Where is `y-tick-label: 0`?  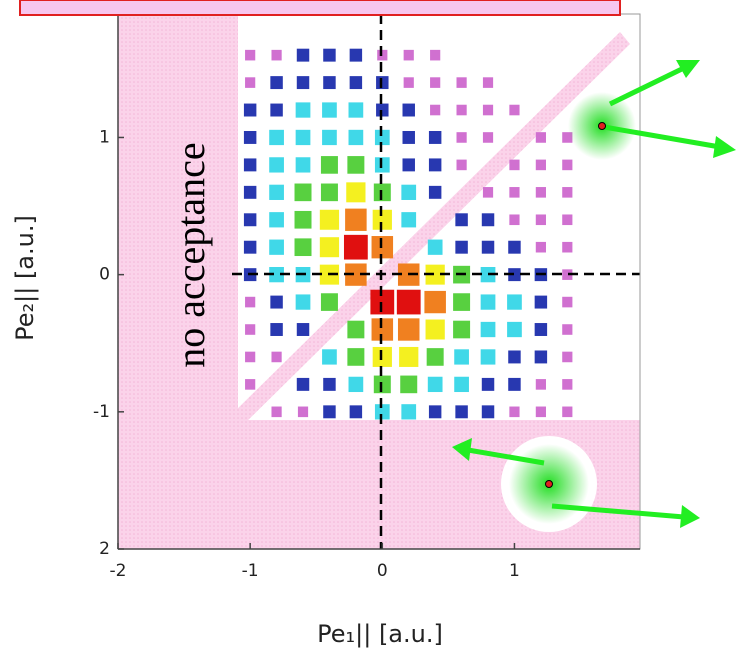 y-tick-label: 0 is located at coordinates (104, 275).